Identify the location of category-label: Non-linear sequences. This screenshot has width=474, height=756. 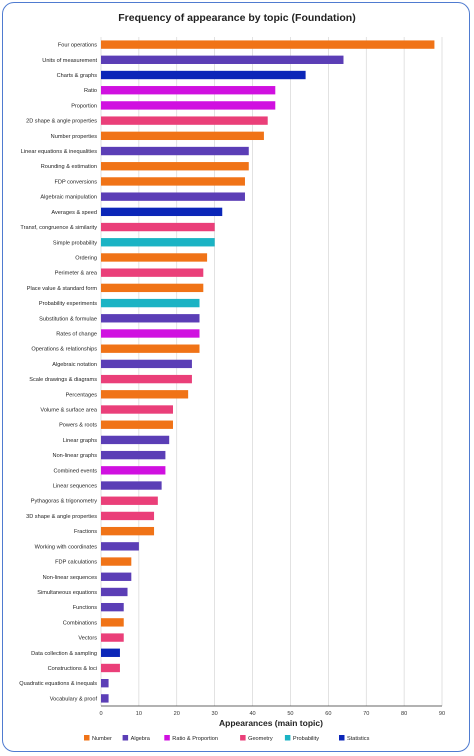
(70, 578).